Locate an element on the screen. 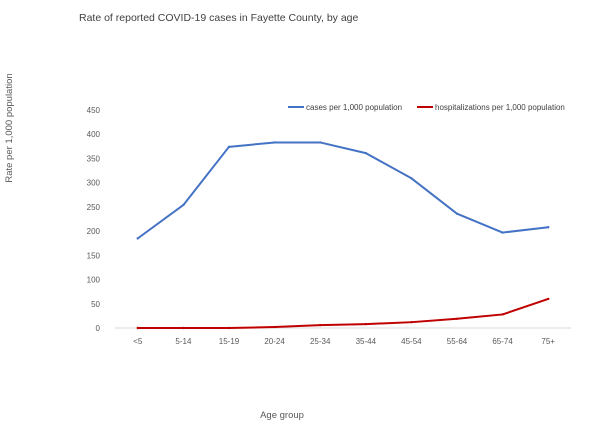 This screenshot has width=600, height=430. y-tick-label: 400 is located at coordinates (94, 134).